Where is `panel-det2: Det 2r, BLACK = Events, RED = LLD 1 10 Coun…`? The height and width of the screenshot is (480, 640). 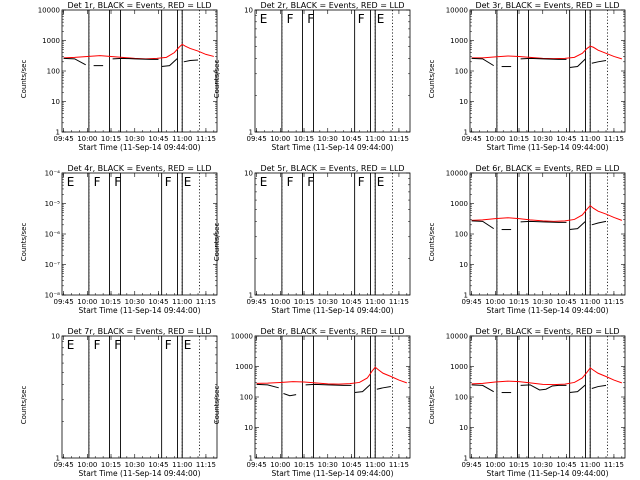 panel-det2: Det 2r, BLACK = Events, RED = LLD 1 10 Coun… is located at coordinates (312, 76).